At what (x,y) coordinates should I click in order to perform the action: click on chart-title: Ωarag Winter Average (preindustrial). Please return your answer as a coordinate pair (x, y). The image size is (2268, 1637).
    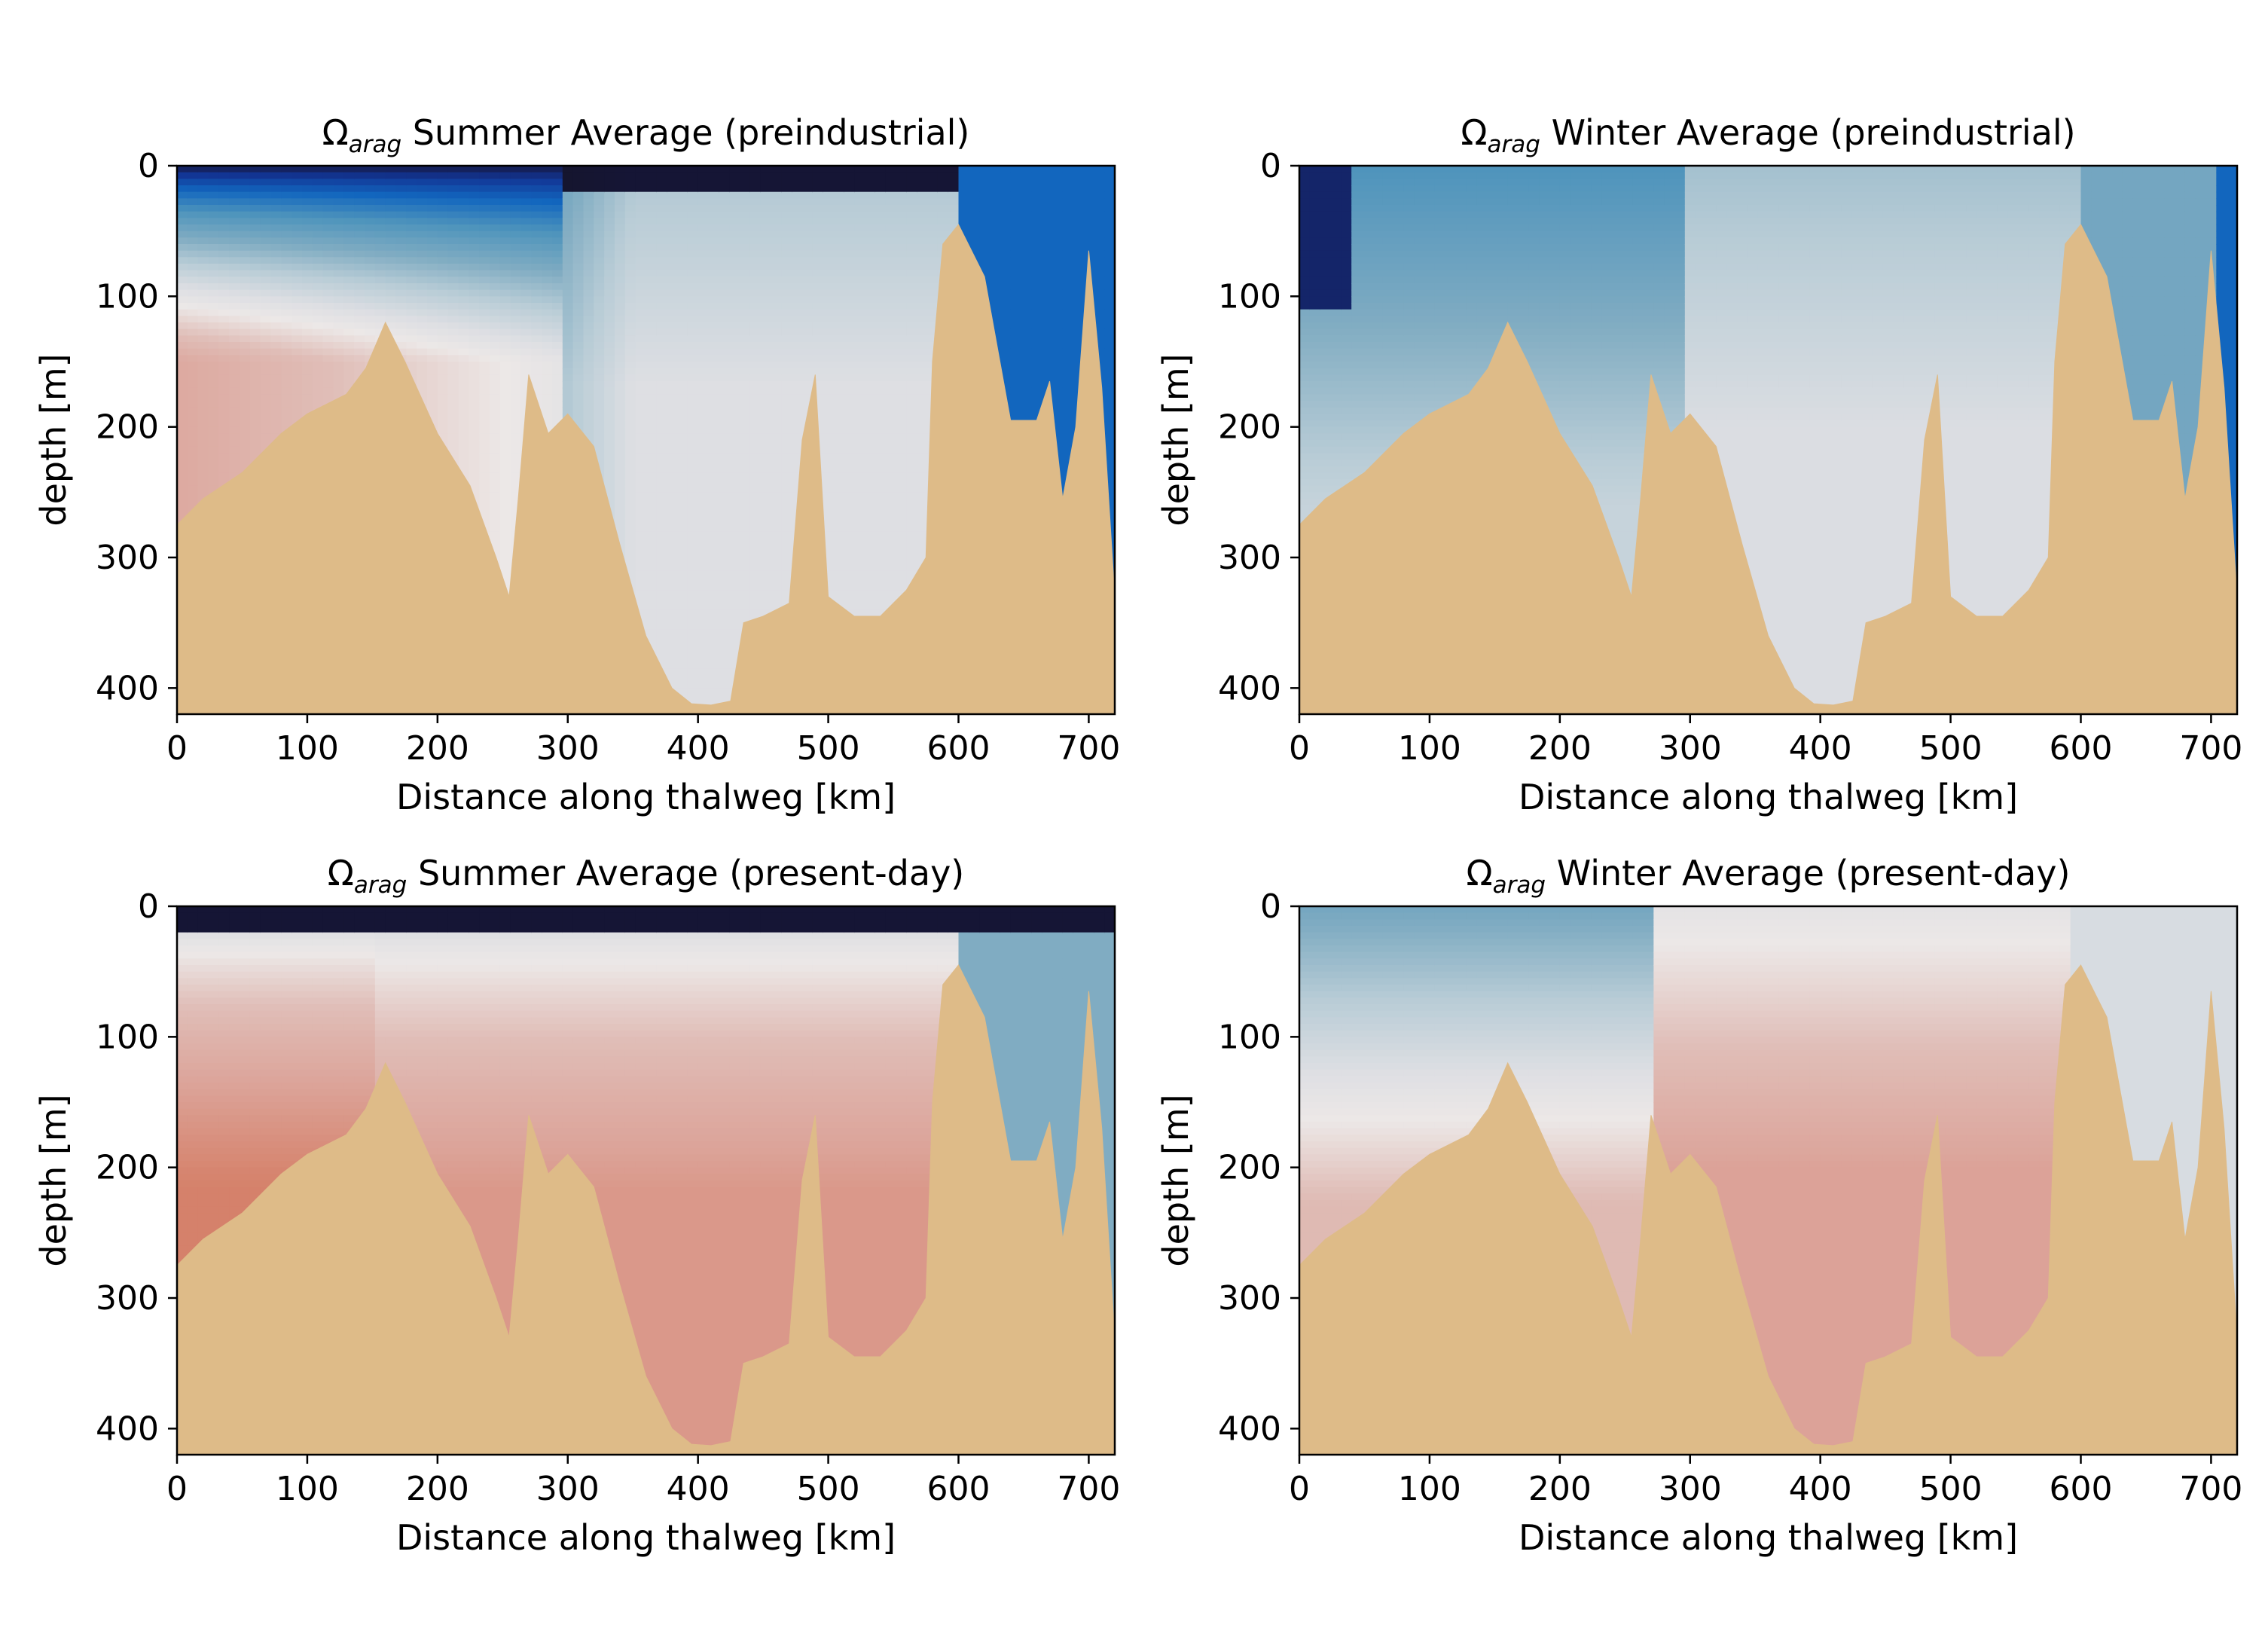
    Looking at the image, I should click on (1768, 135).